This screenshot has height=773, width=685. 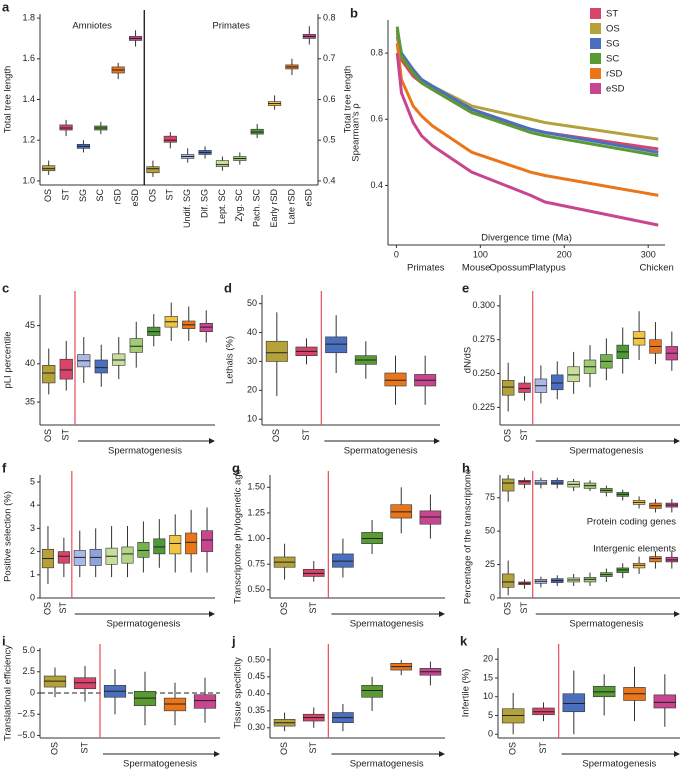 What do you see at coordinates (230, 360) in the screenshot?
I see `y-axis-label: Lethals (%)` at bounding box center [230, 360].